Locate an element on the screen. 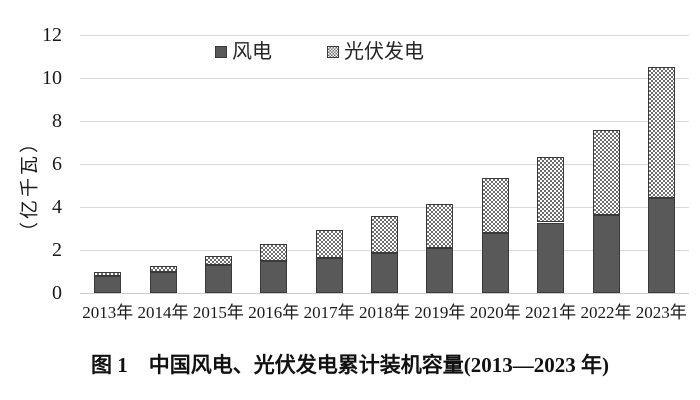  bar-segment-光伏发电-2022年 is located at coordinates (606, 172).